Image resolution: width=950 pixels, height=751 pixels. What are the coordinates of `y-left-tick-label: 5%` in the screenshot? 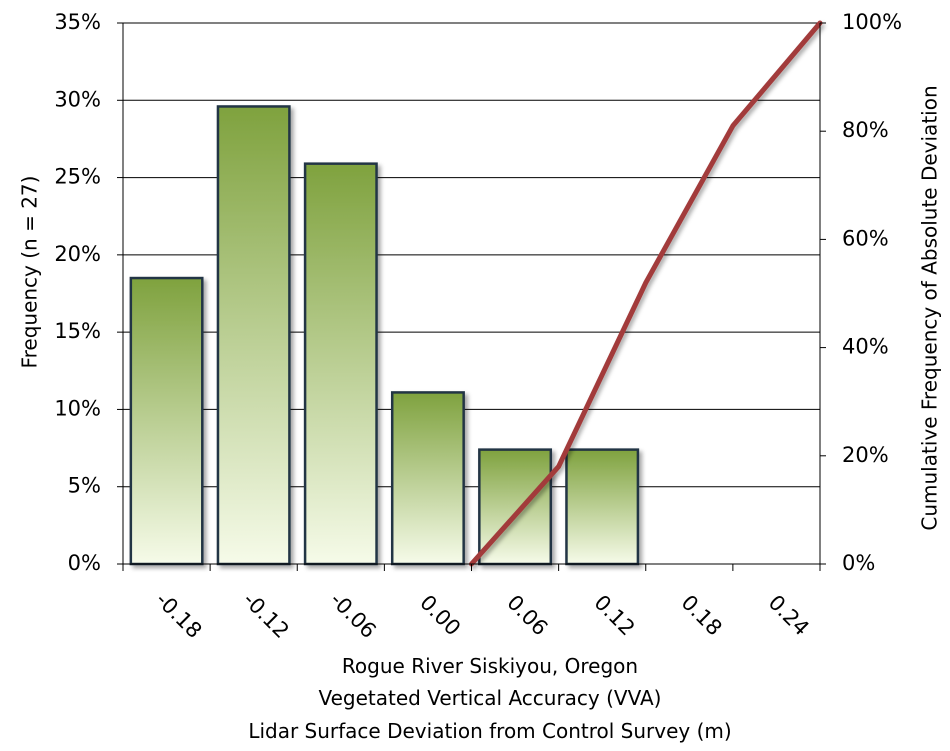 It's located at (84, 486).